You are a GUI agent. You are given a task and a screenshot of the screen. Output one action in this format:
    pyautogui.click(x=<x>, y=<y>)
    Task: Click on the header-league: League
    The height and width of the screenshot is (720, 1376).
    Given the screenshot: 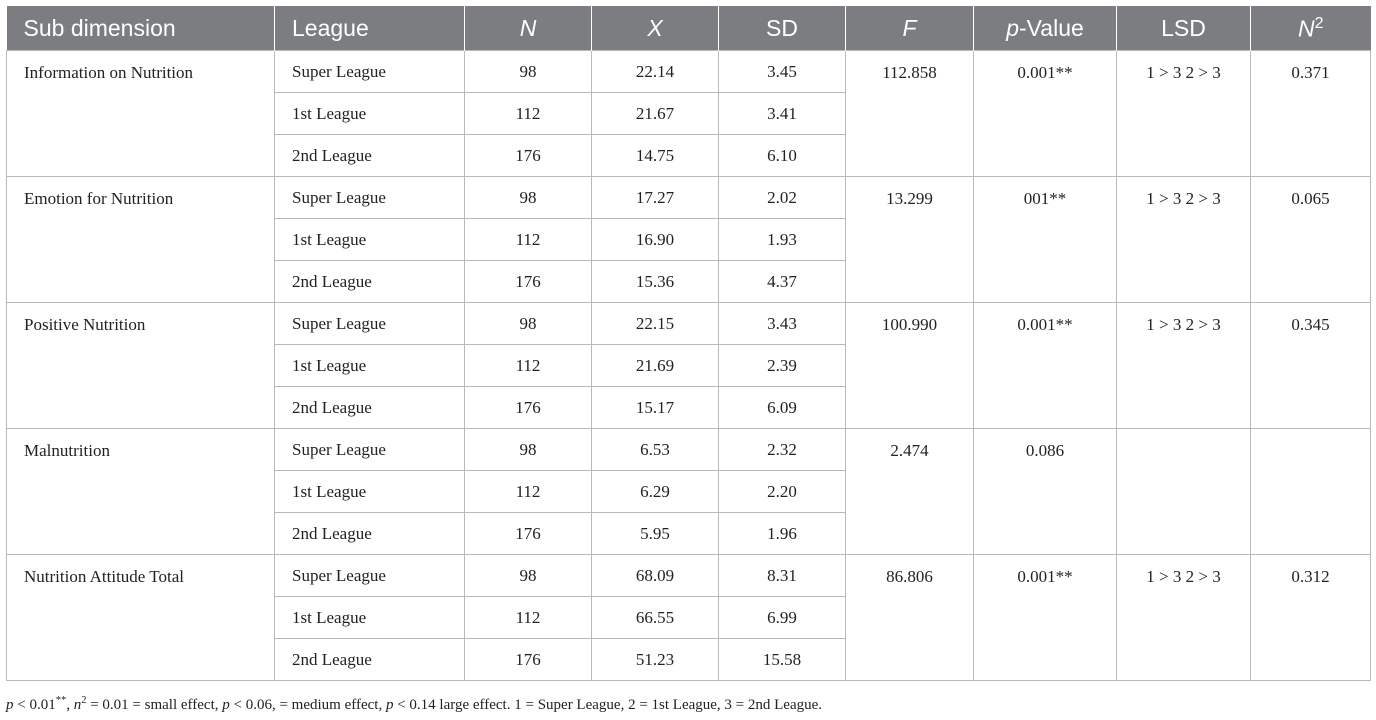 What is the action you would take?
    pyautogui.click(x=369, y=28)
    